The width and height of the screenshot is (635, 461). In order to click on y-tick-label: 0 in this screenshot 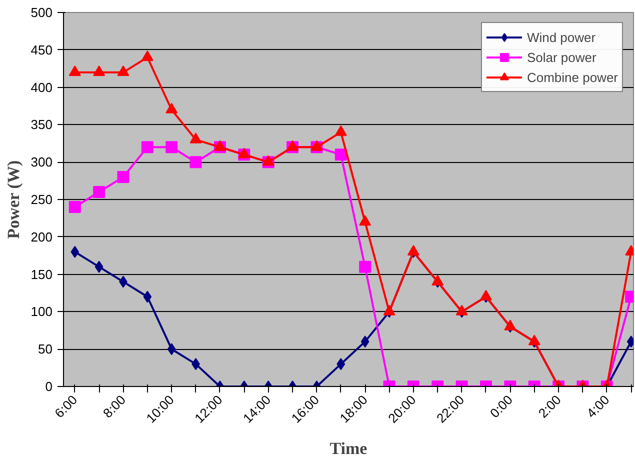, I will do `click(49, 386)`.